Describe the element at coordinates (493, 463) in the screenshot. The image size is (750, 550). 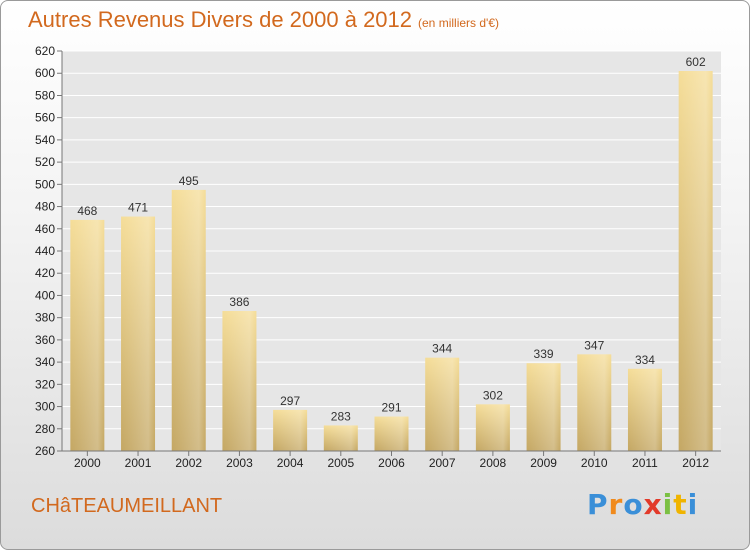
I see `x-tick-label: 2008` at that location.